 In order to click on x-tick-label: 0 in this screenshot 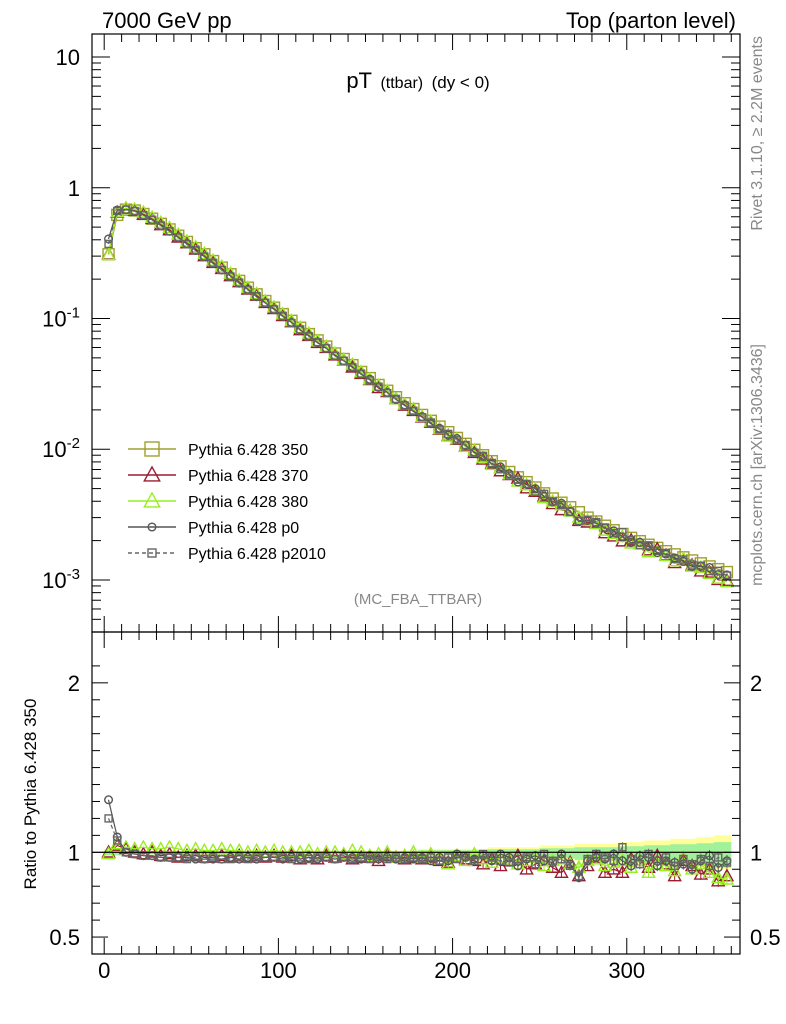, I will do `click(104, 970)`.